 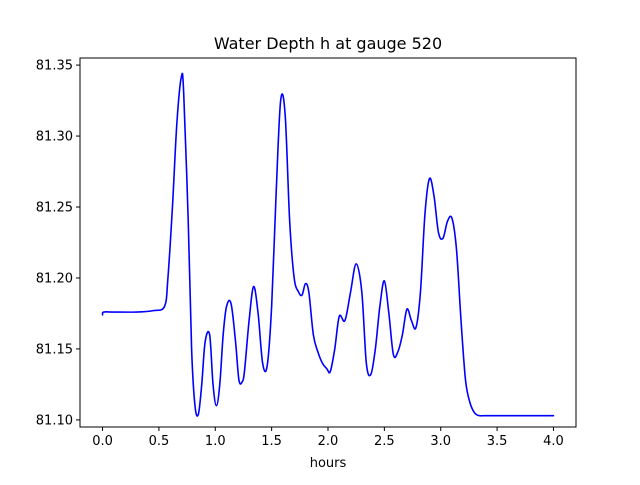 What do you see at coordinates (54, 420) in the screenshot?
I see `y-tick-label: 81.10` at bounding box center [54, 420].